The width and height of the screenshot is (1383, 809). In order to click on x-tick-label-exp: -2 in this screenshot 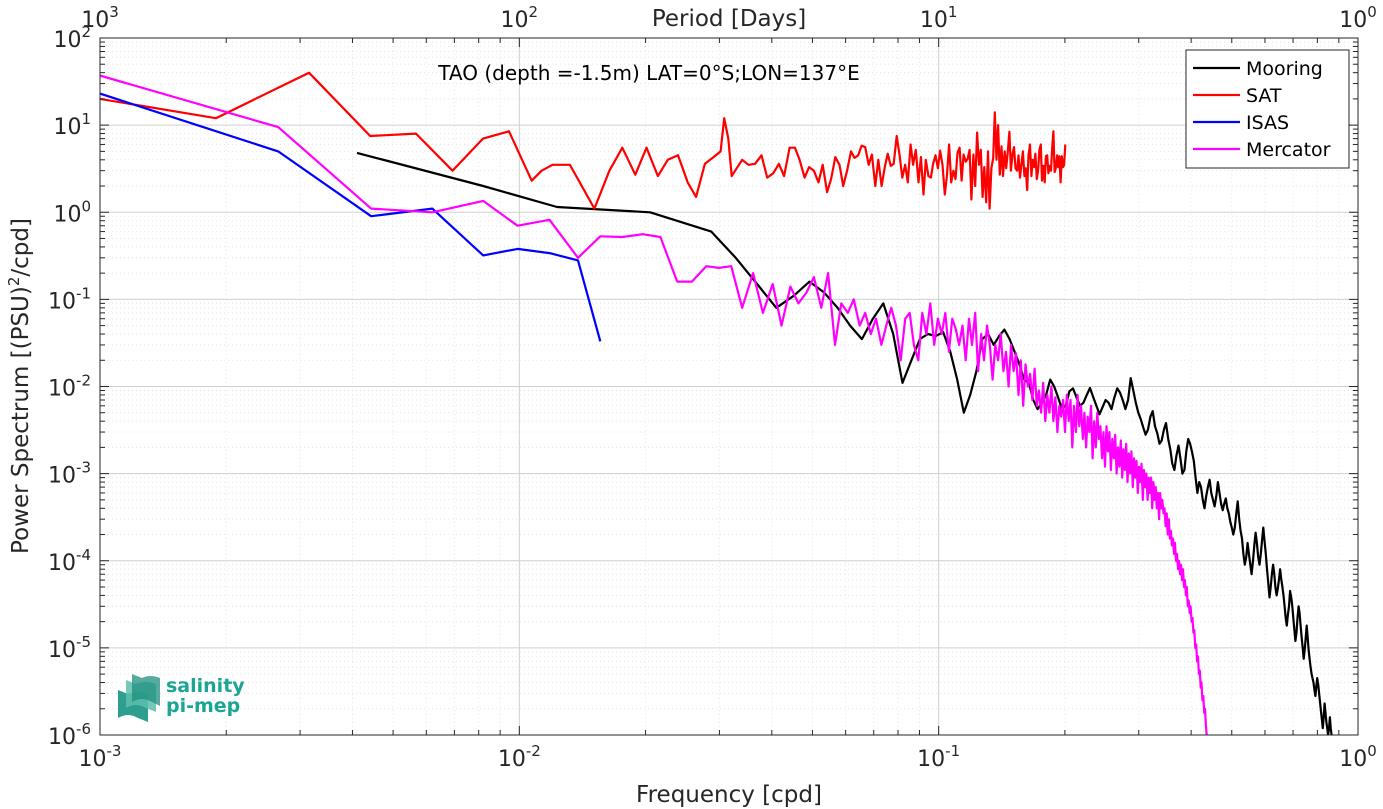, I will do `click(533, 751)`.